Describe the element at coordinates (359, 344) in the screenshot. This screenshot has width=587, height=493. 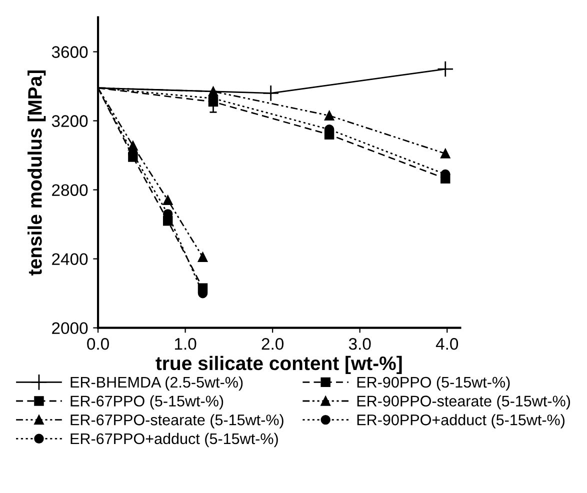
I see `x-tick-label: 3.0` at that location.